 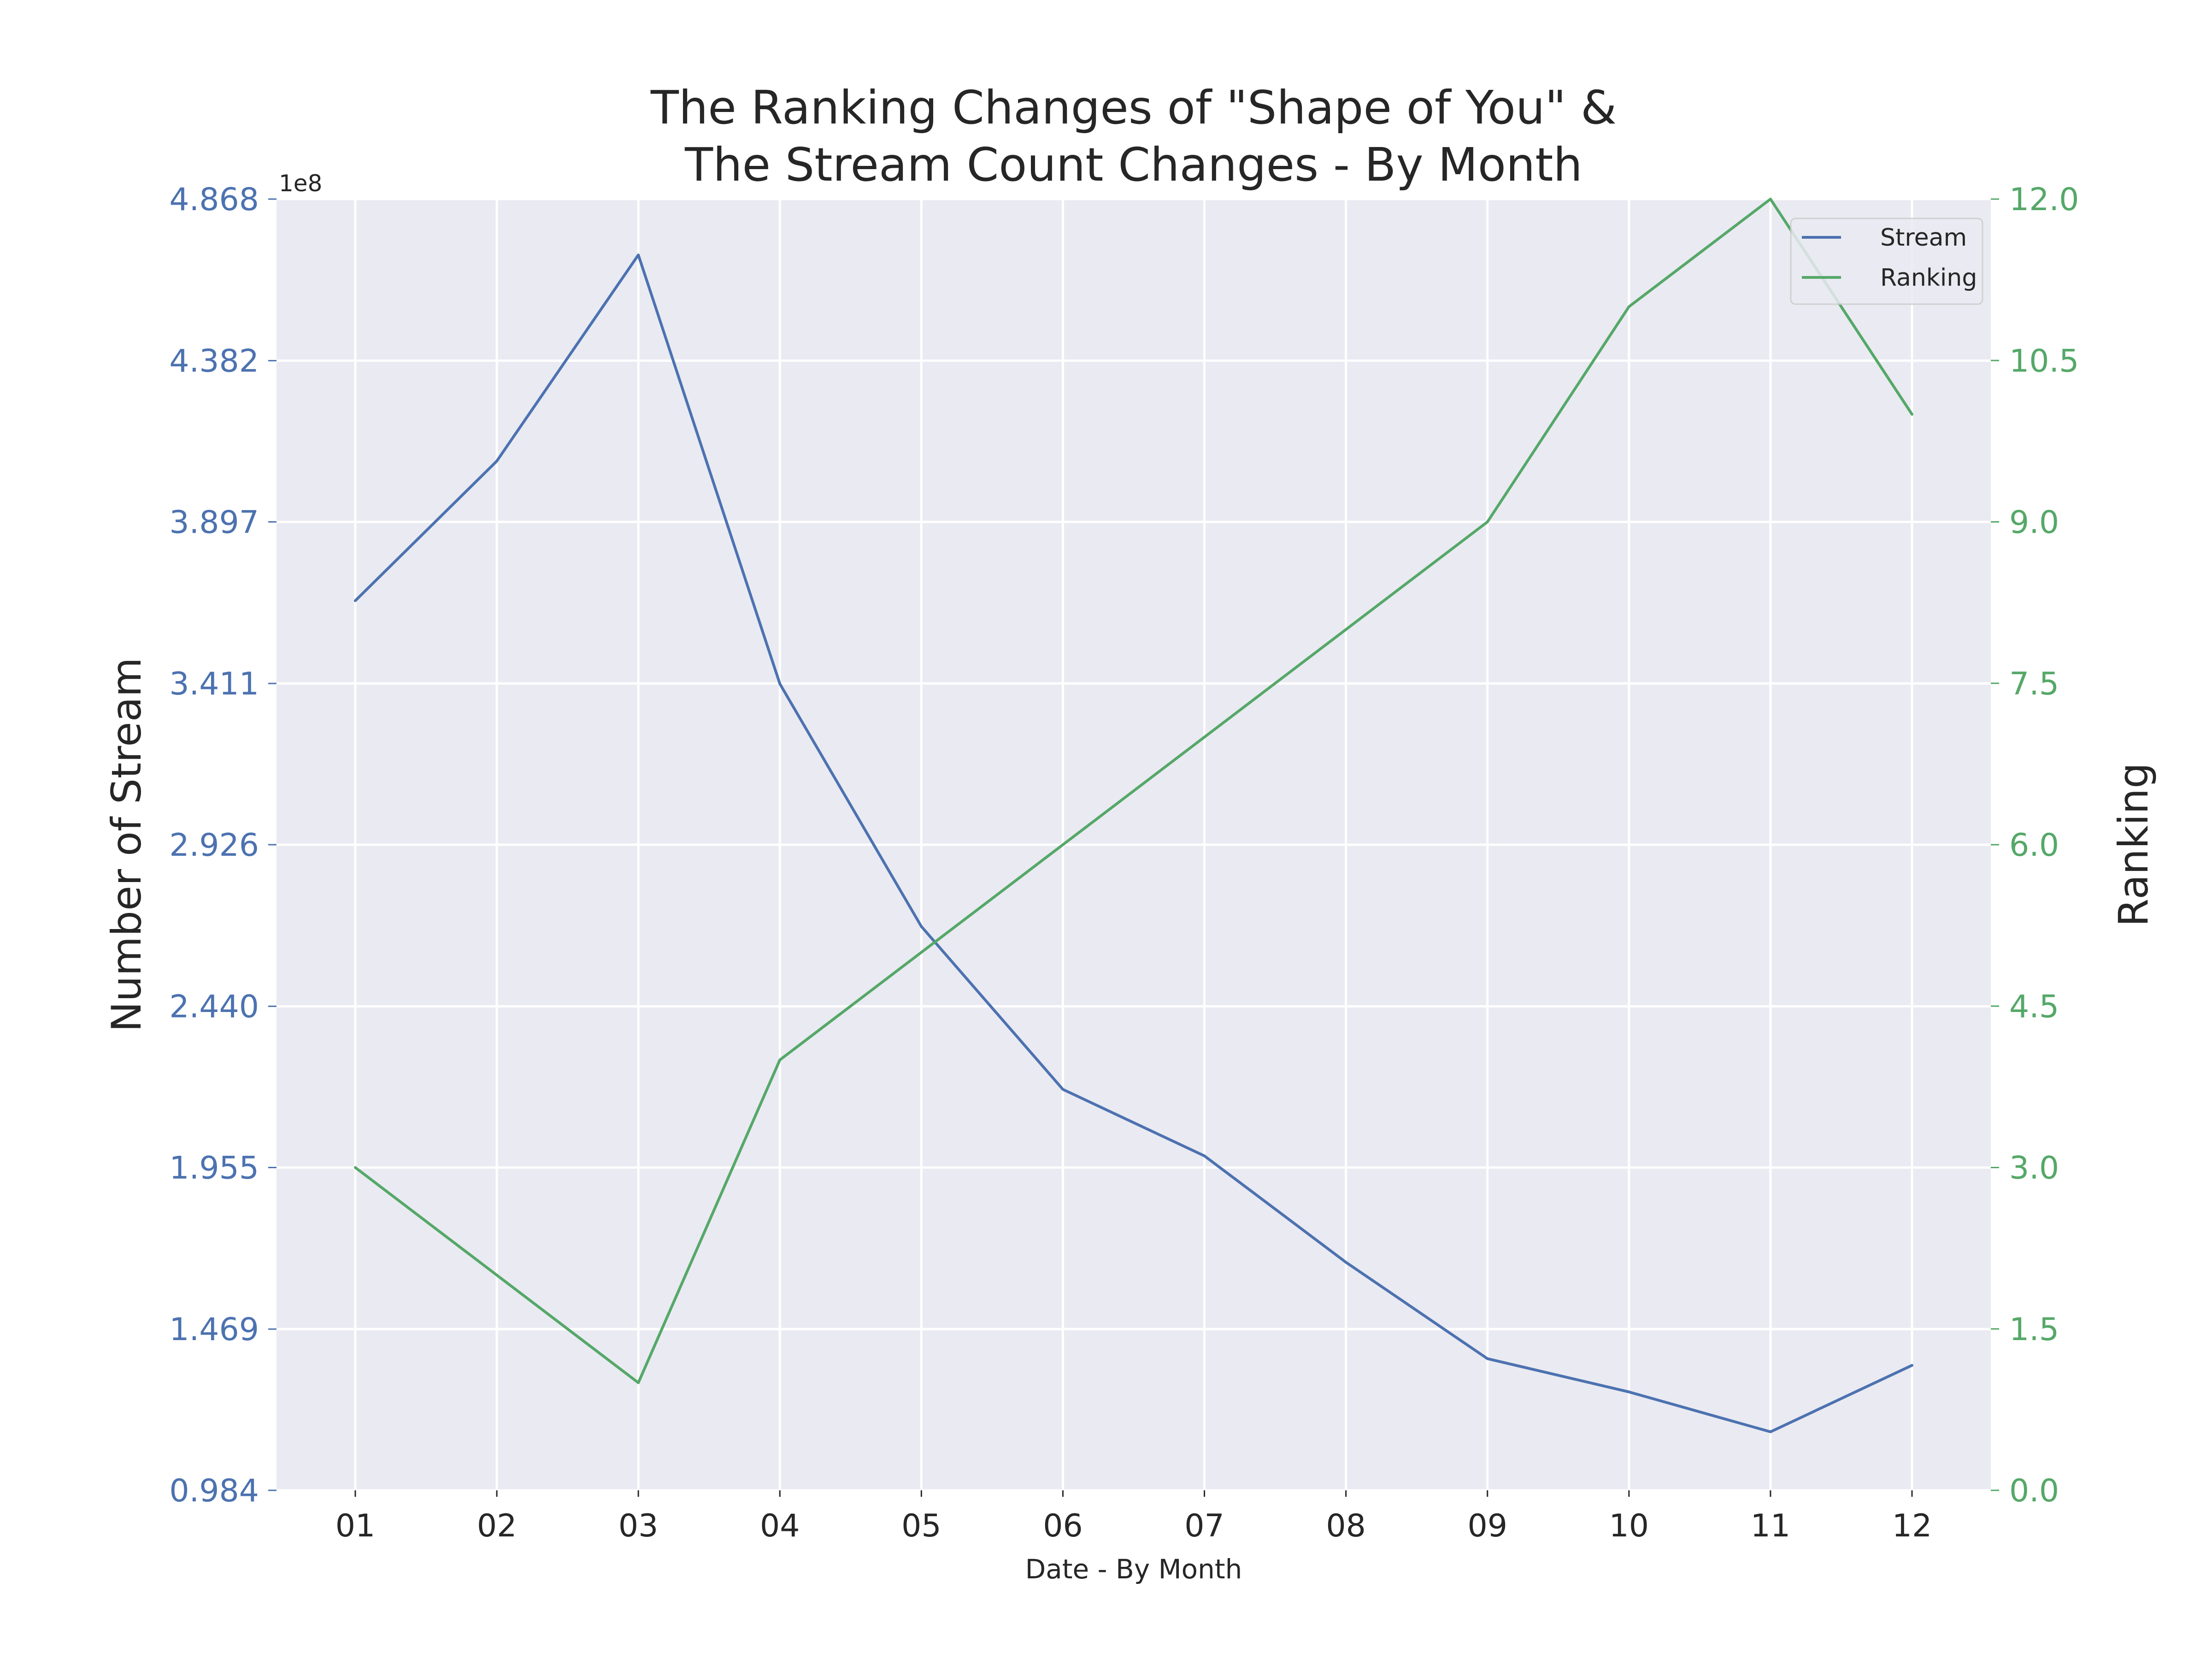 I want to click on x-tick-label: 01, so click(x=355, y=1526).